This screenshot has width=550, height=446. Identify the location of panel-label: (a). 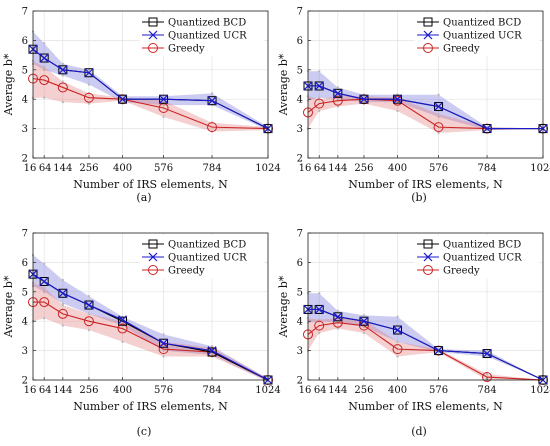
(143, 197).